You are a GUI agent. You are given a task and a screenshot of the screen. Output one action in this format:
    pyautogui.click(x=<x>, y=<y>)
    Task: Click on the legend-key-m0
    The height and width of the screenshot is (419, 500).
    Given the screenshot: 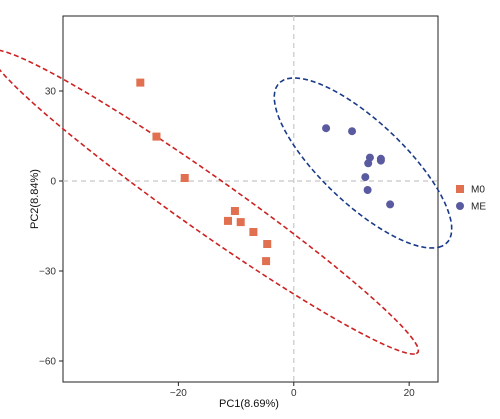 What is the action you would take?
    pyautogui.click(x=460, y=189)
    